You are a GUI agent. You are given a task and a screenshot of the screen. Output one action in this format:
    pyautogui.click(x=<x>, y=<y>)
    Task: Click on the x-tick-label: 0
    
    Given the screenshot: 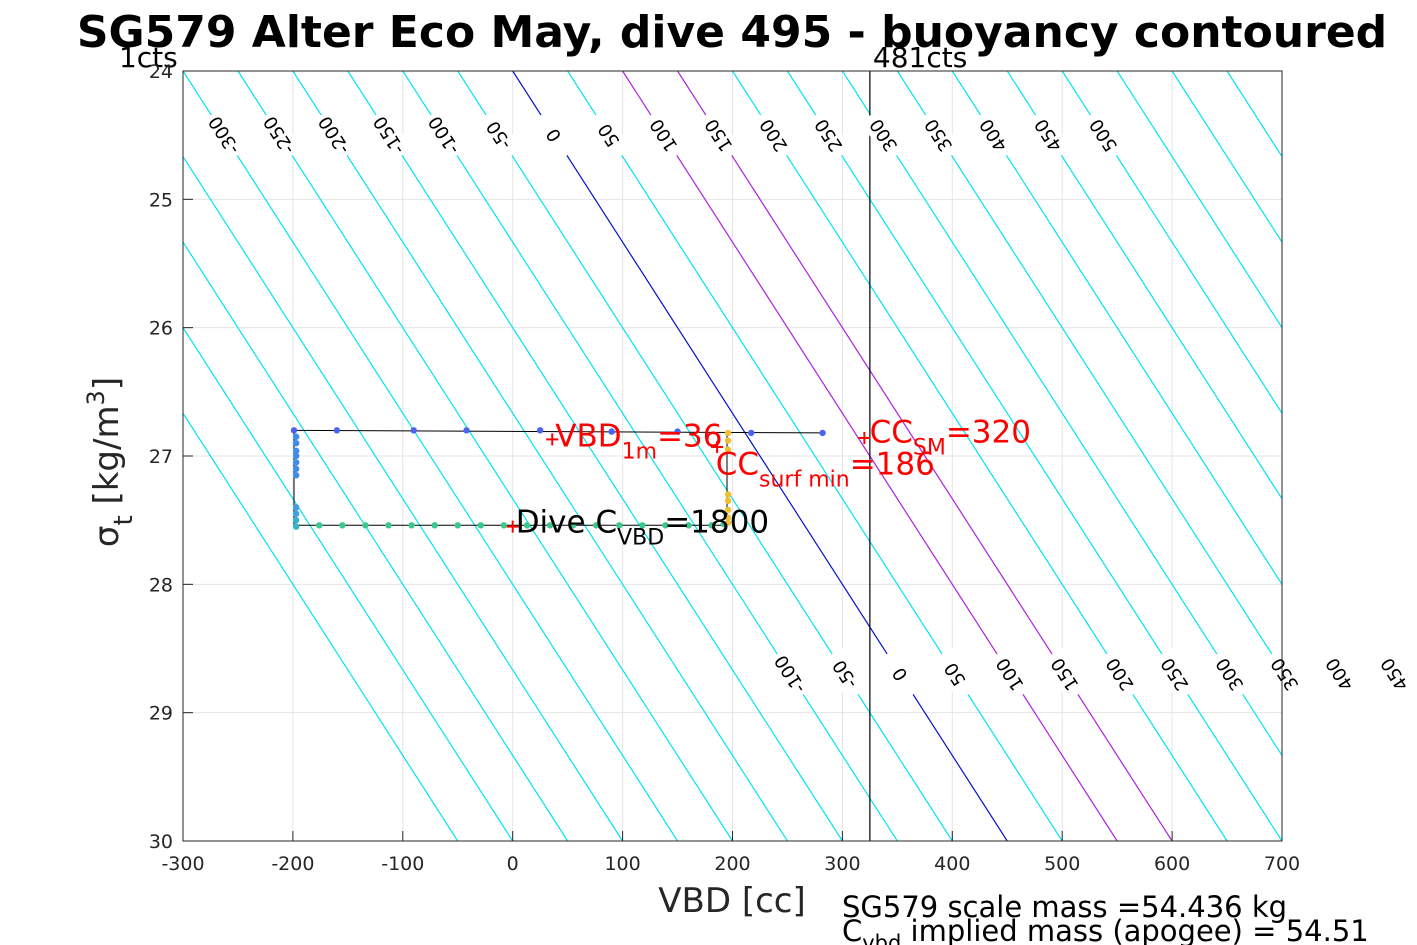 What is the action you would take?
    pyautogui.click(x=513, y=864)
    